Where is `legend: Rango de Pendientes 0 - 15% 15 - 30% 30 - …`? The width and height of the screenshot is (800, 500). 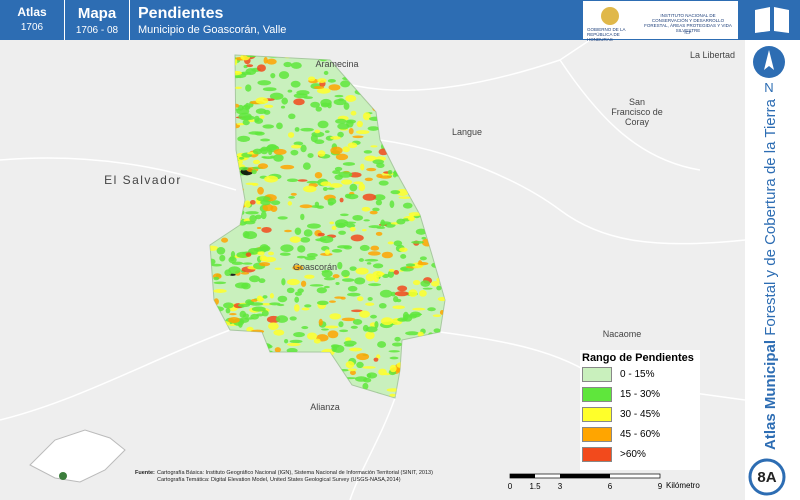 legend: Rango de Pendientes 0 - 15% 15 - 30% 30 - … is located at coordinates (640, 410).